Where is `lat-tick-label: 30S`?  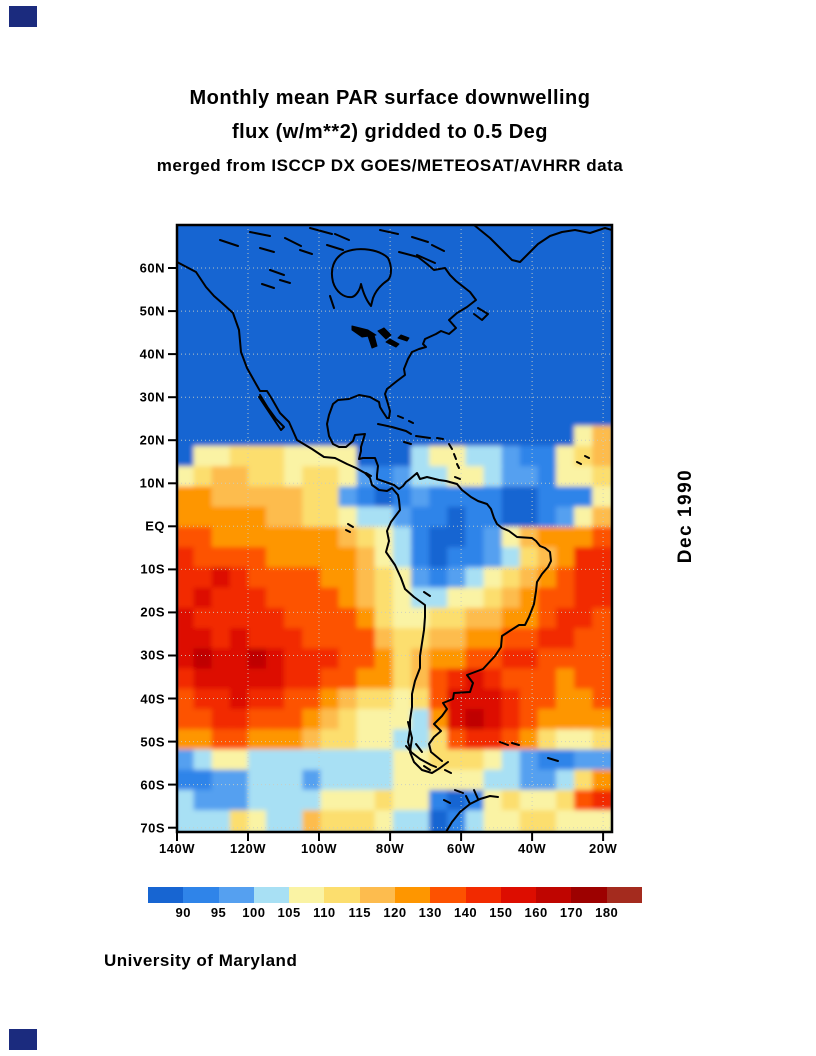
lat-tick-label: 30S is located at coordinates (152, 655).